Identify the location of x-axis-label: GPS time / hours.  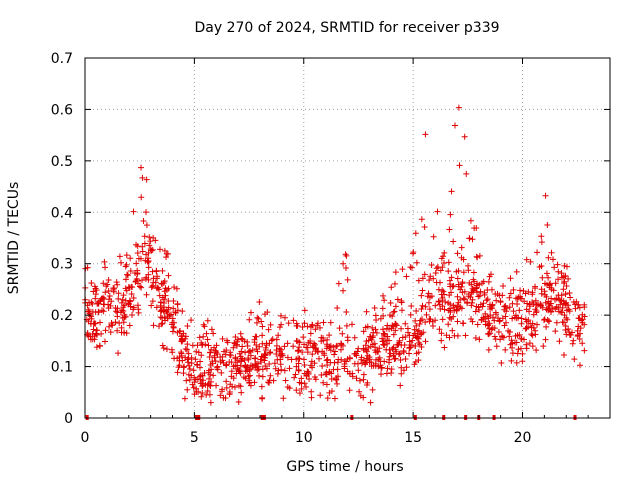
(344, 467).